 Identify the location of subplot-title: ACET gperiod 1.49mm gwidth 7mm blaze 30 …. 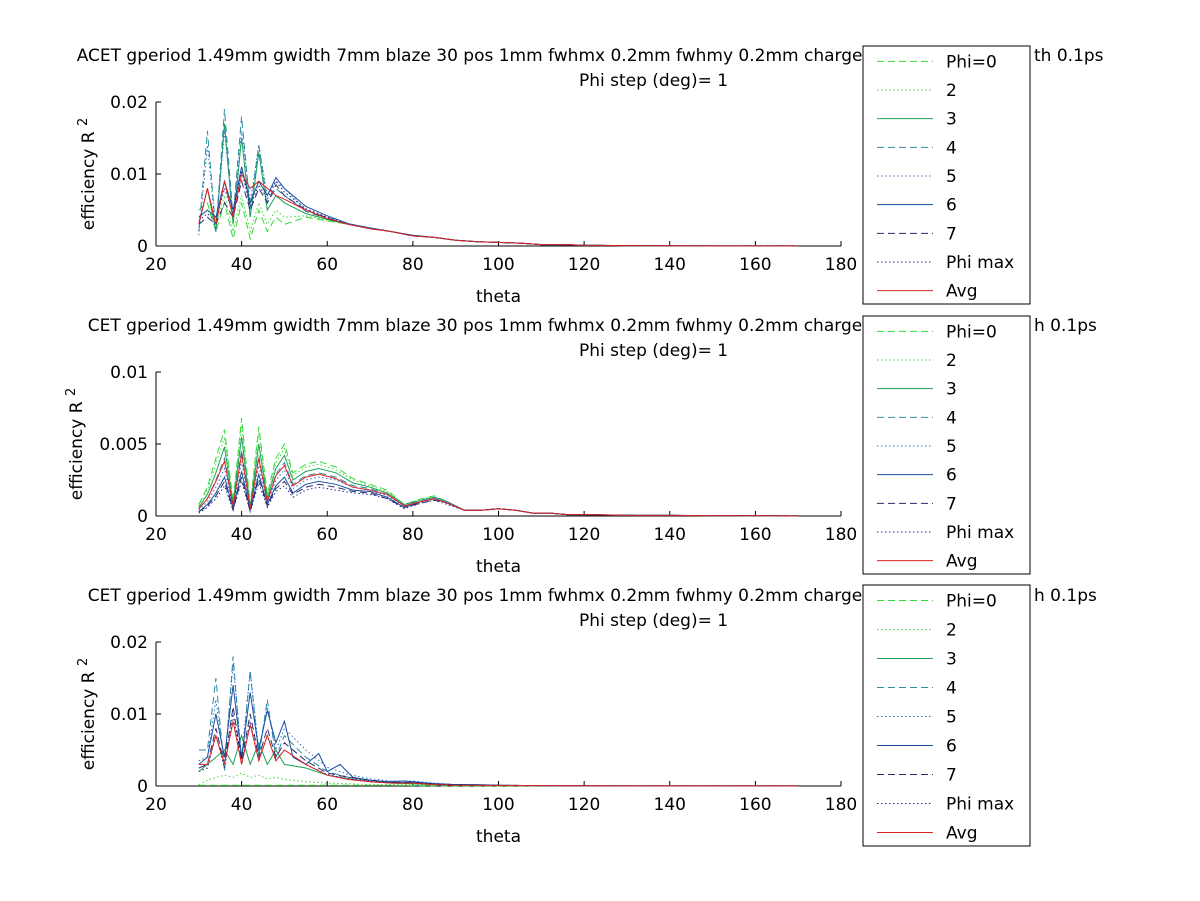
(489, 56).